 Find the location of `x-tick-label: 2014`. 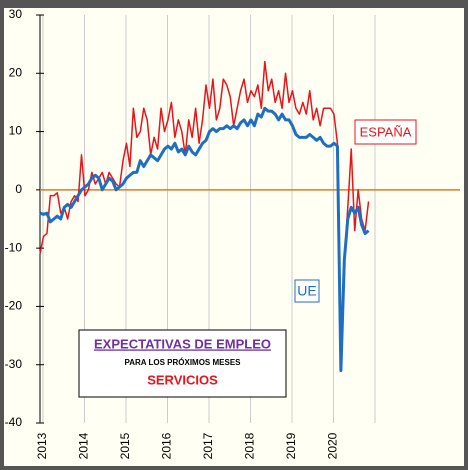

x-tick-label: 2014 is located at coordinates (84, 445).